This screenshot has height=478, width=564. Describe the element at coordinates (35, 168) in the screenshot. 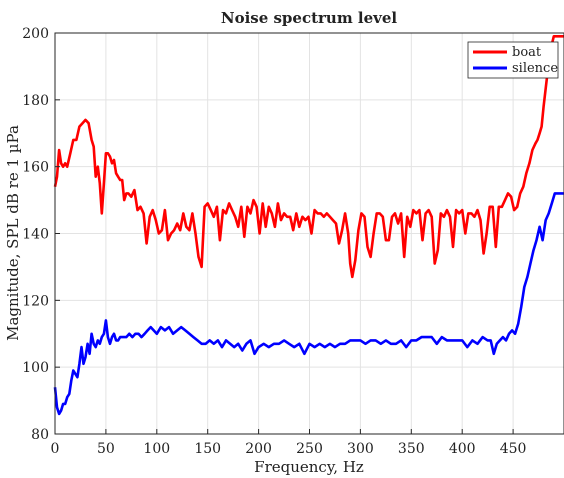

I see `y-tick-label: 160` at that location.